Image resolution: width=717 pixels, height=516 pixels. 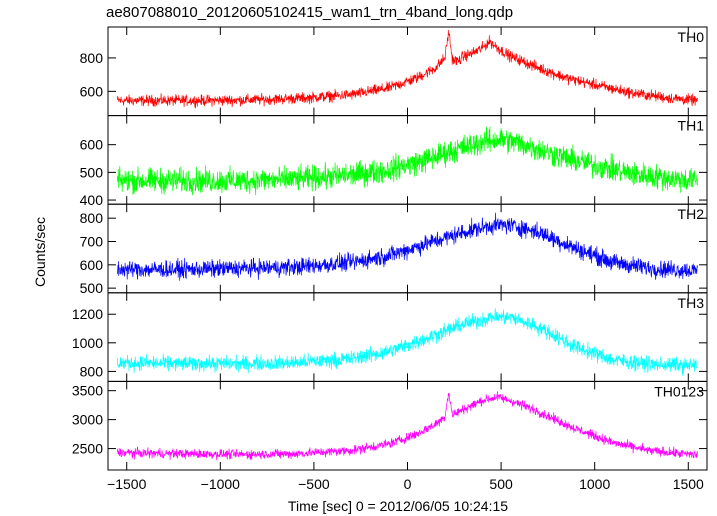 I want to click on y-tick-label: 400, so click(x=92, y=200).